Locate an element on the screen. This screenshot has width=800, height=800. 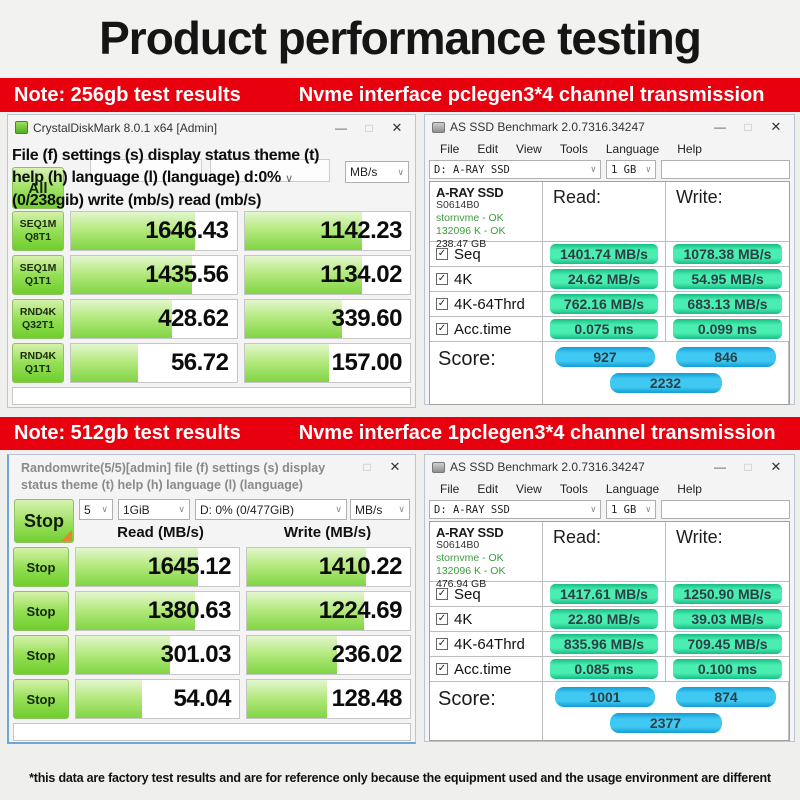
drive-serial: S0614B0 is located at coordinates (458, 545).